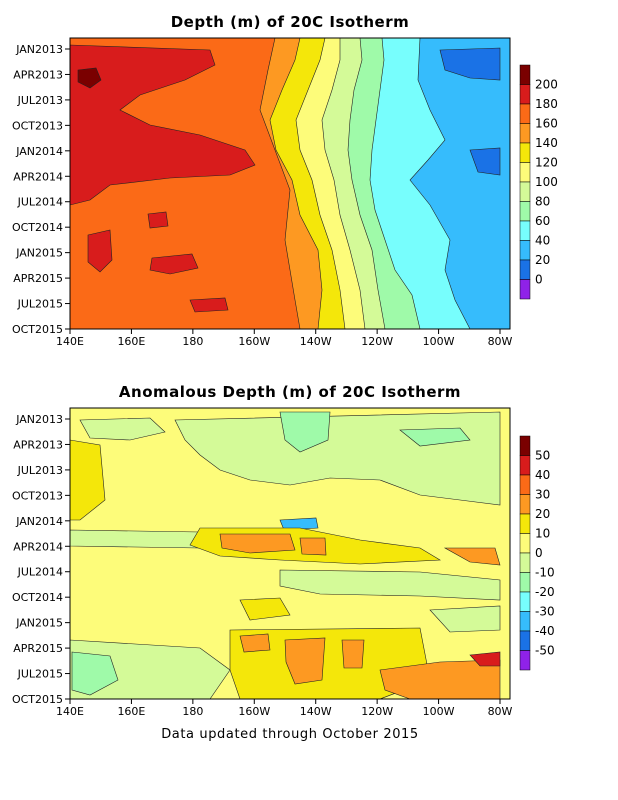 The width and height of the screenshot is (618, 800). Describe the element at coordinates (545, 612) in the screenshot. I see `colorbar-label: -30` at that location.